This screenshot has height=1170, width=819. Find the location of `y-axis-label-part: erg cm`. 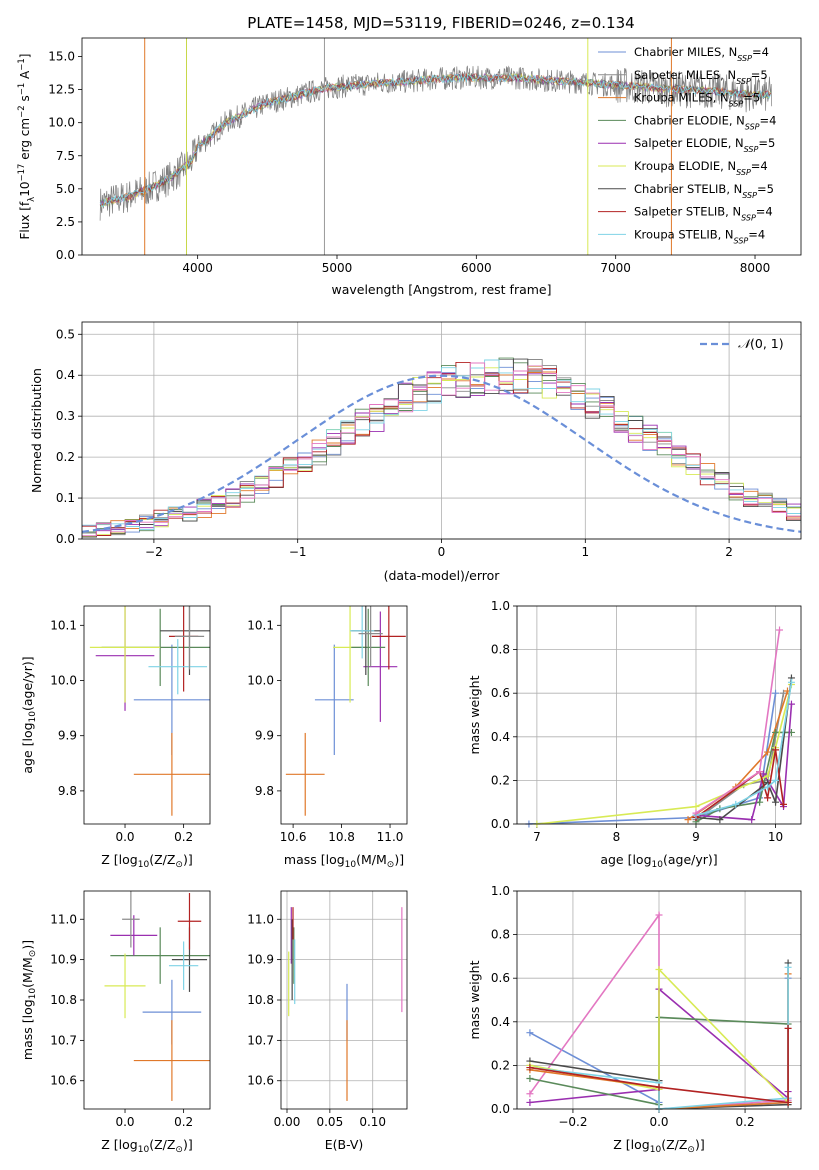

y-axis-label-part: erg cm is located at coordinates (25, 141).